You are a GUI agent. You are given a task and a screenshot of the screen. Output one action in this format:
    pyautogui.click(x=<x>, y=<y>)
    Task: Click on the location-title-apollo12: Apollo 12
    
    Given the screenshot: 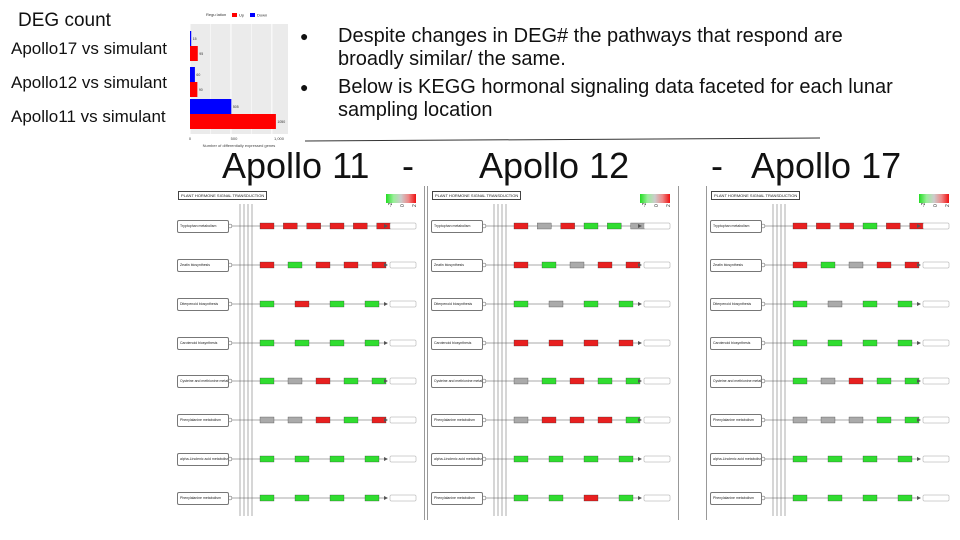 What is the action you would take?
    pyautogui.click(x=554, y=165)
    